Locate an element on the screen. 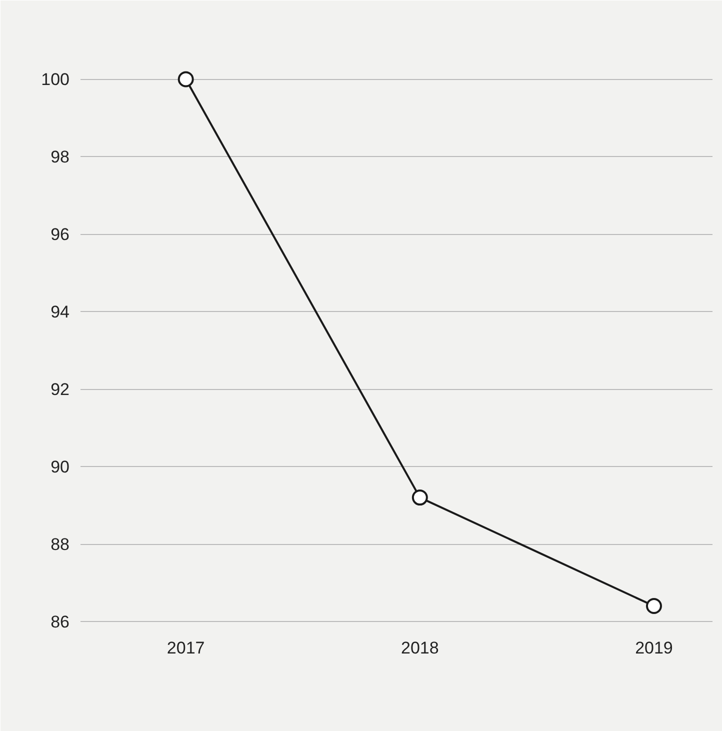 This screenshot has width=722, height=731. x-tick-label: 2019 is located at coordinates (654, 648).